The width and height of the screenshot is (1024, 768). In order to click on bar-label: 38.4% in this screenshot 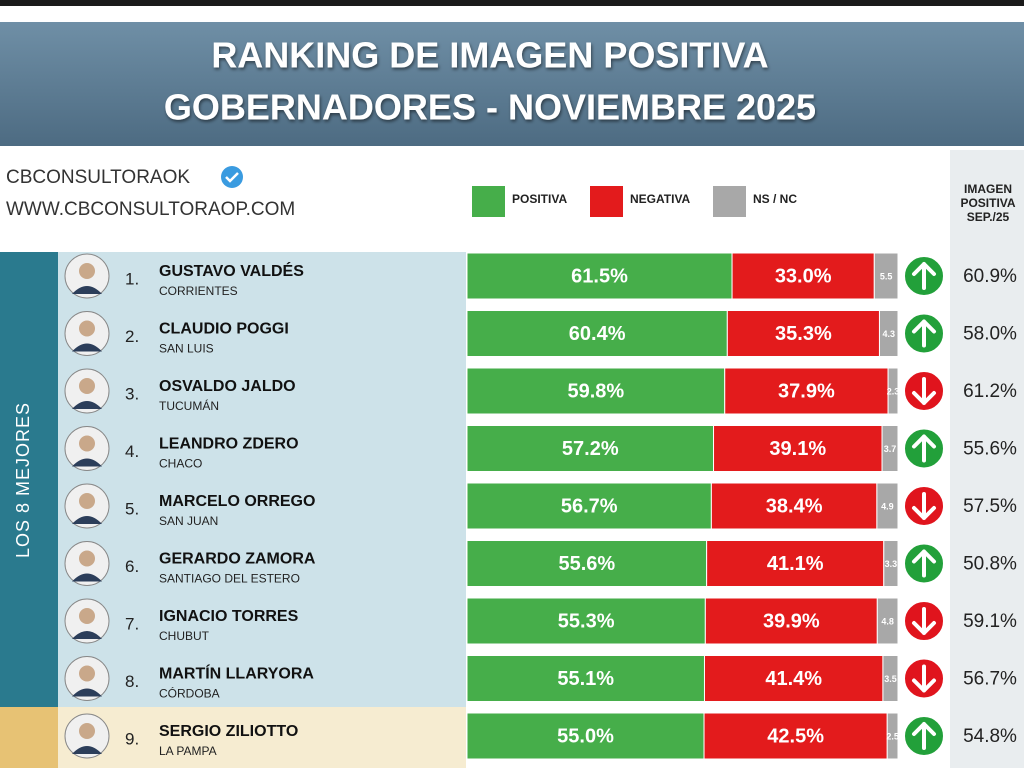, I will do `click(794, 506)`.